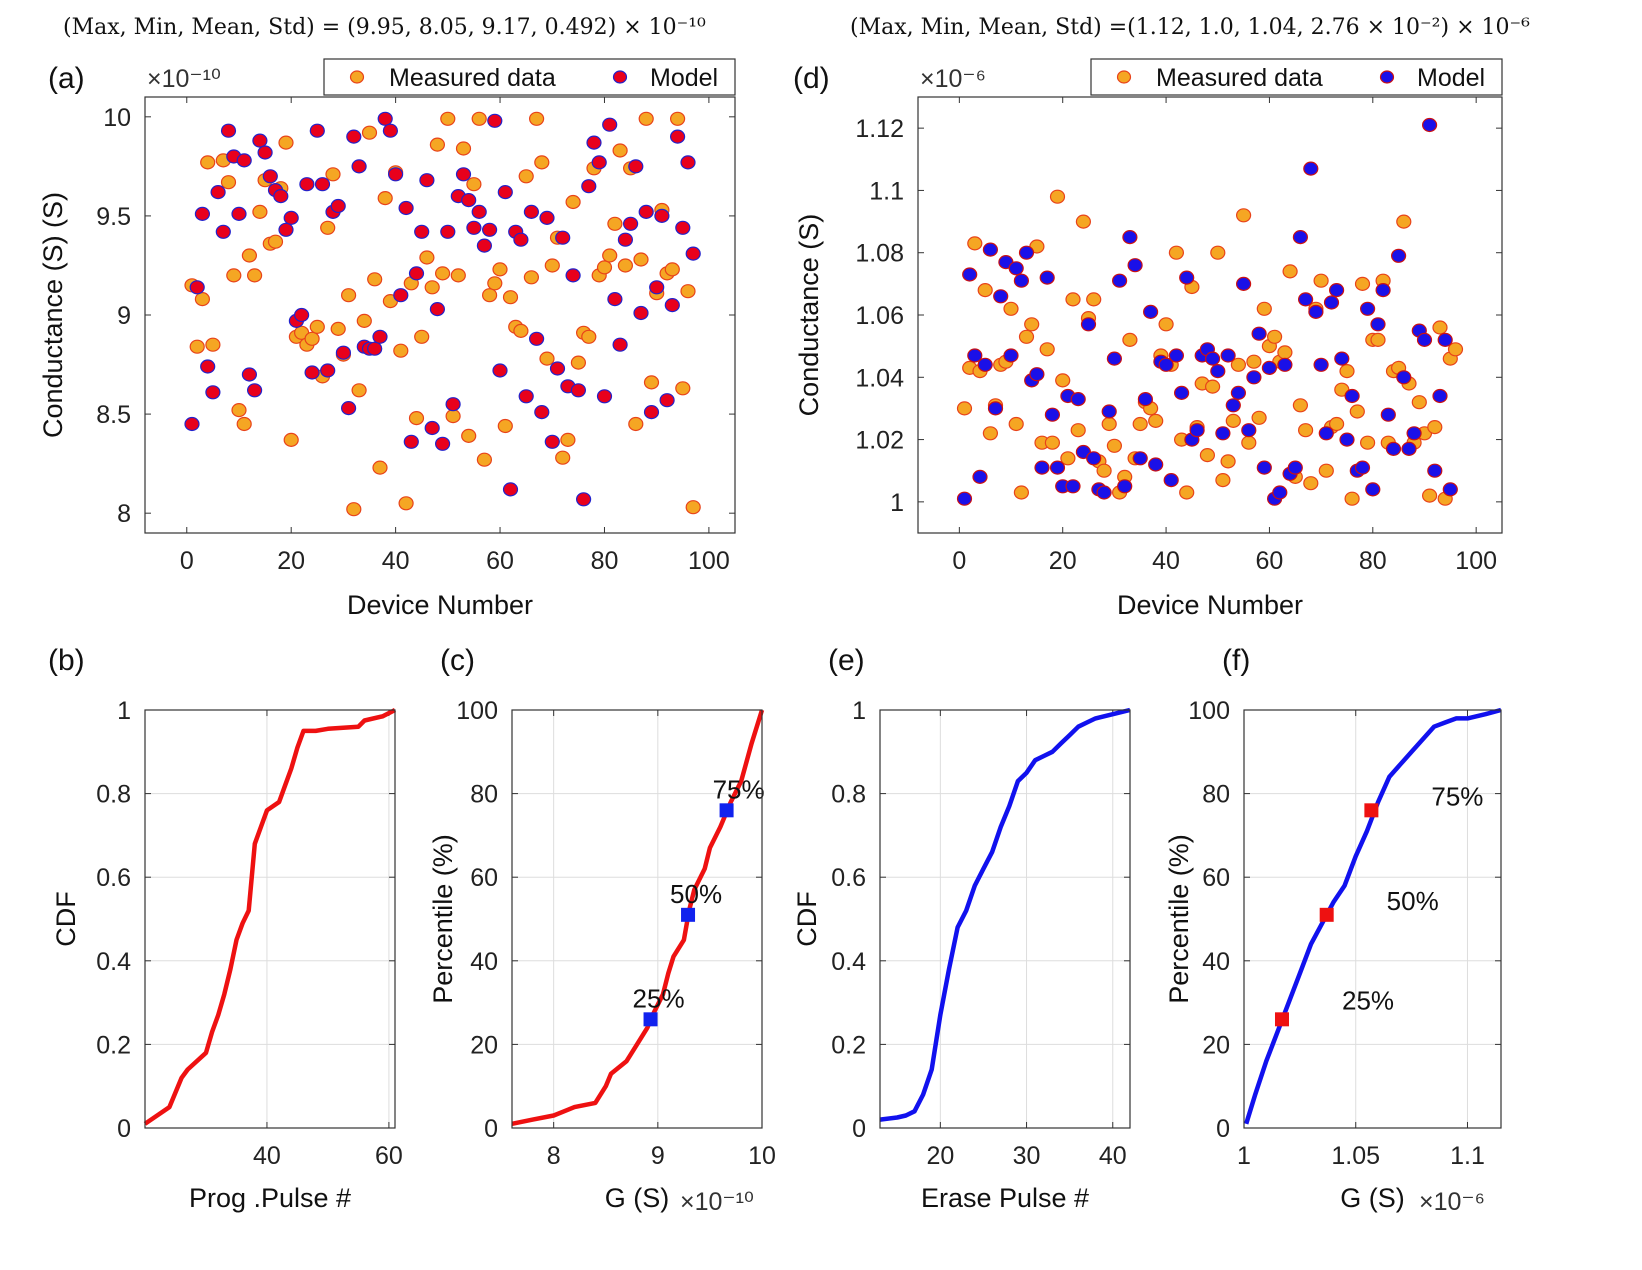  Describe the element at coordinates (457, 660) in the screenshot. I see `panel-label-c: (c)` at that location.